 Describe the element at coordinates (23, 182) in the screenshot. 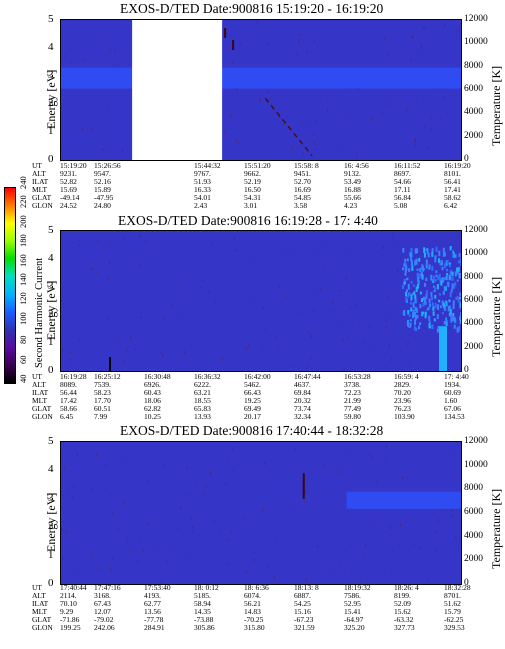

I see `colorbar-tick: 240` at that location.